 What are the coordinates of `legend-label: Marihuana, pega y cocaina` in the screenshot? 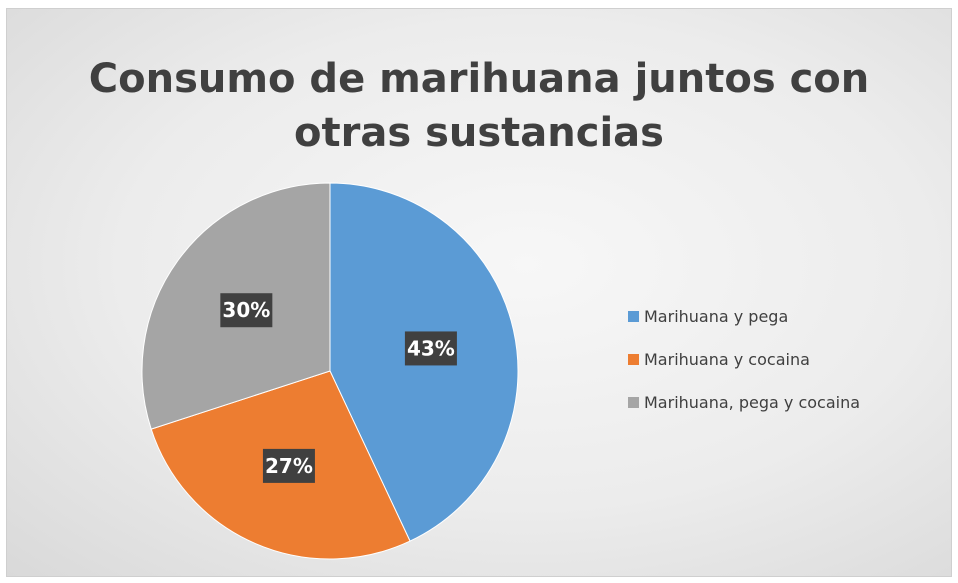 It's located at (752, 402).